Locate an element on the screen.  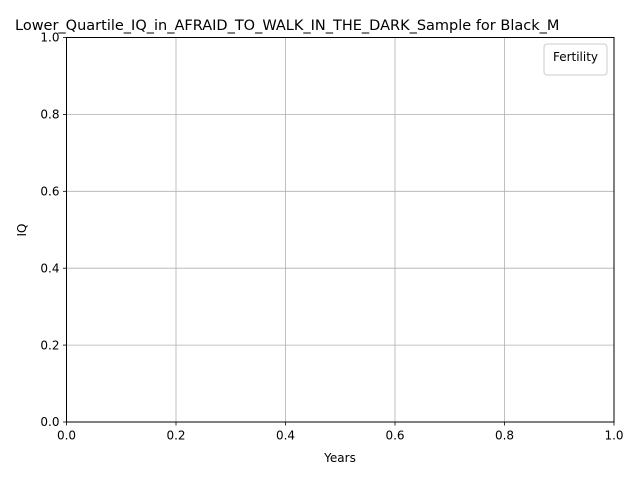
x-axis-ticks: 0.0 0.2 0.4 0.6 0.8 1.0 is located at coordinates (340, 432).